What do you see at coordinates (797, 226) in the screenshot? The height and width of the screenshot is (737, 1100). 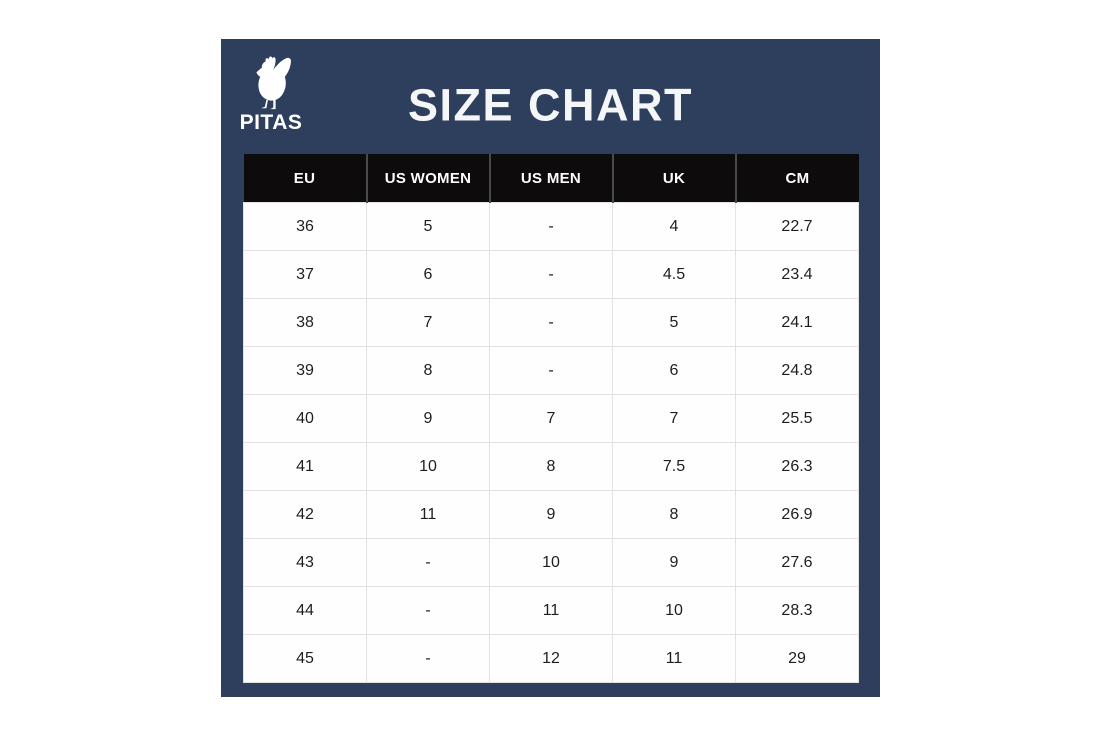 I see `table-cell: 22.7` at bounding box center [797, 226].